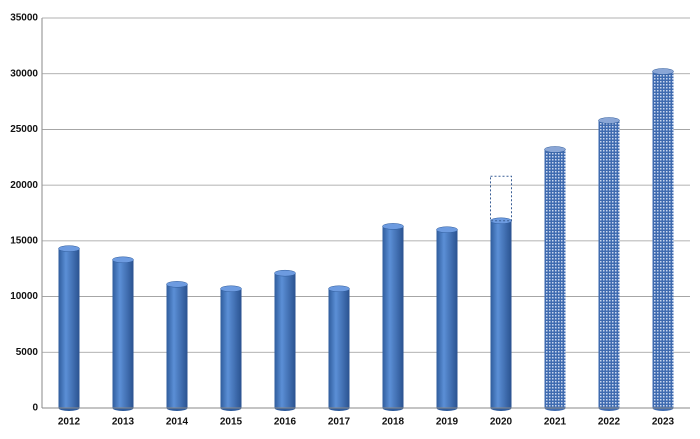 Image resolution: width=700 pixels, height=439 pixels. I want to click on y-tick-label: 25000, so click(24, 129).